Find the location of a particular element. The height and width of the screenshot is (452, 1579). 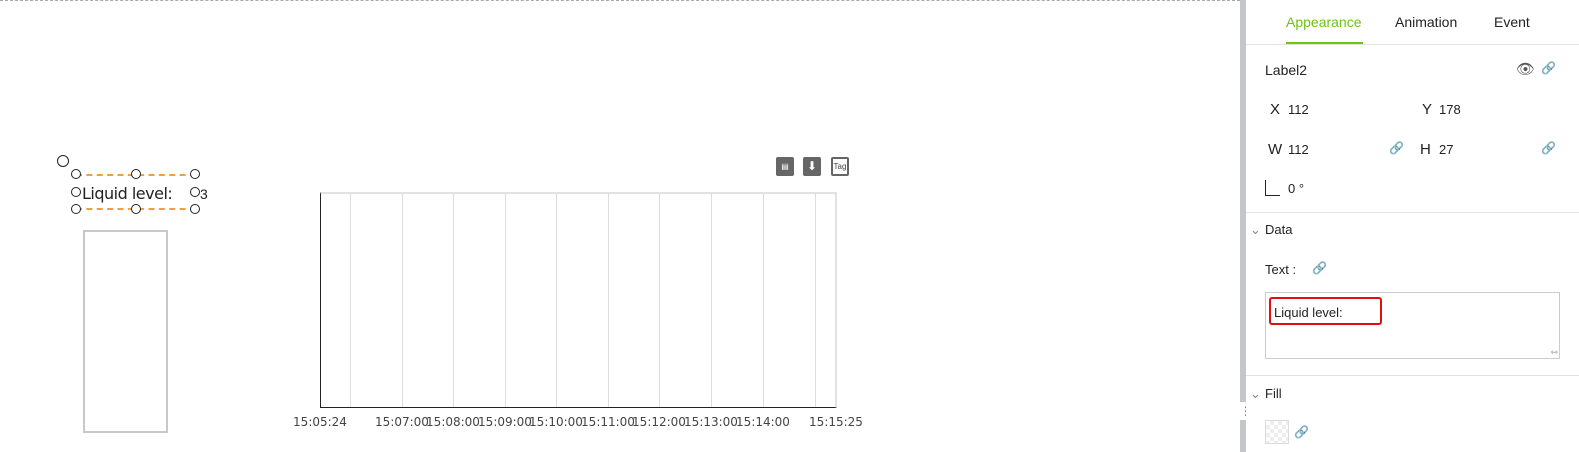

x-label: X is located at coordinates (1275, 109).